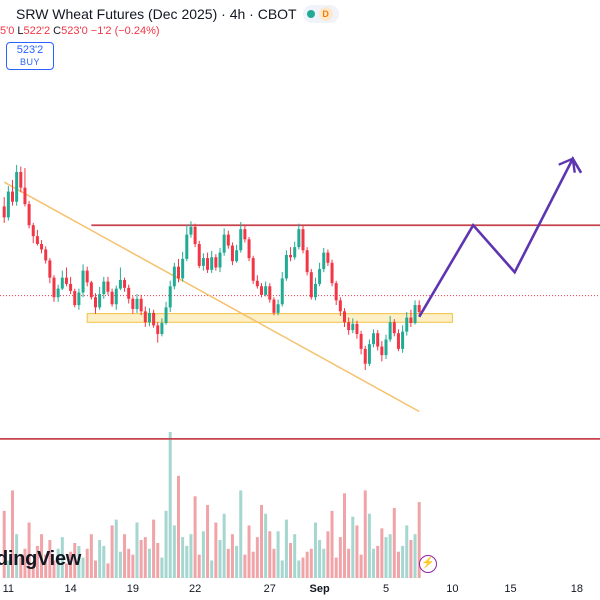 This screenshot has height=600, width=600. What do you see at coordinates (300, 590) in the screenshot?
I see `time-axis: 11 14 19 22 27 Sep 5 10 15 18` at bounding box center [300, 590].